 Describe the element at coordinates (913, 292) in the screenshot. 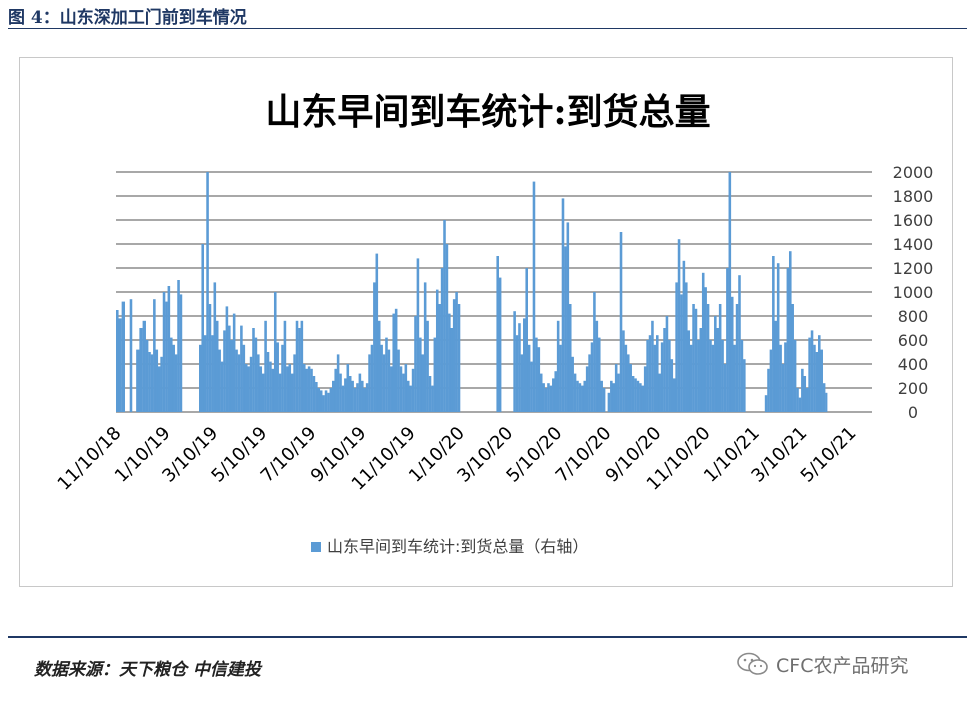

I see `y-tick-labels: 0 200 400 600 800 1000 1200 1400 1600 1800 2000` at that location.